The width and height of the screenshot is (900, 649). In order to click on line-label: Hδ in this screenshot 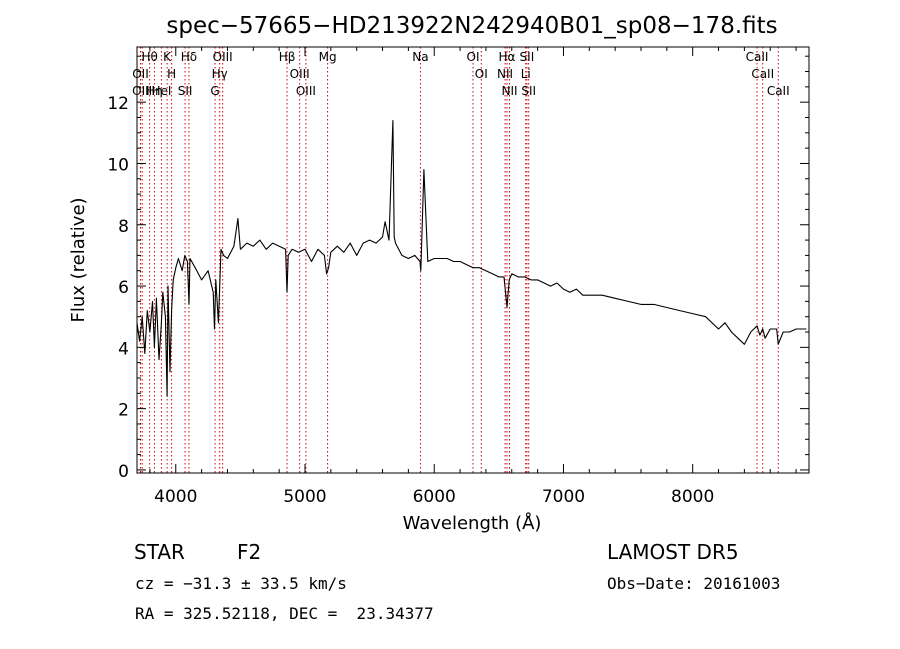, I will do `click(189, 57)`.